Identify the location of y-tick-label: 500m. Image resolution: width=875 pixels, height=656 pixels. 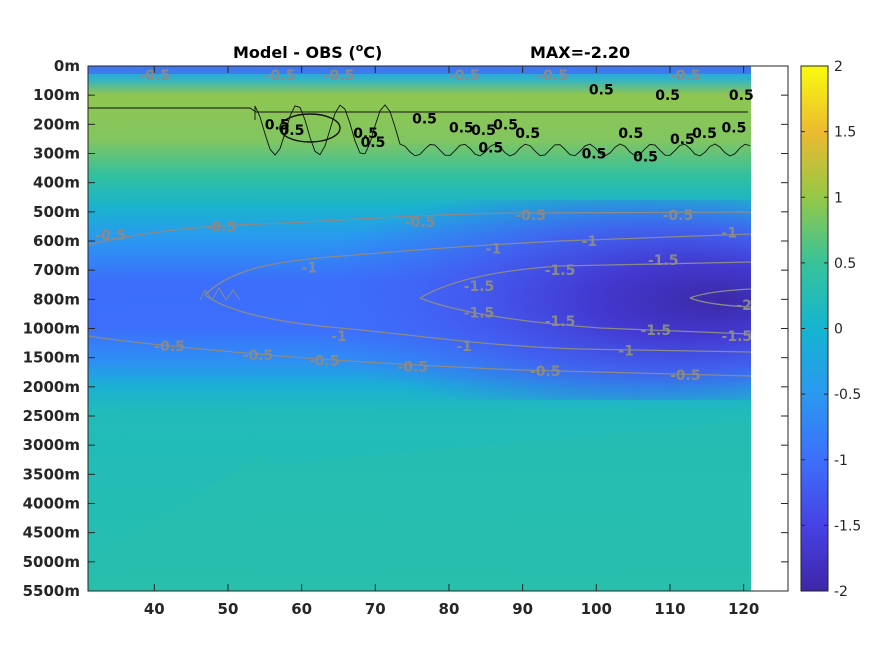
(56, 212).